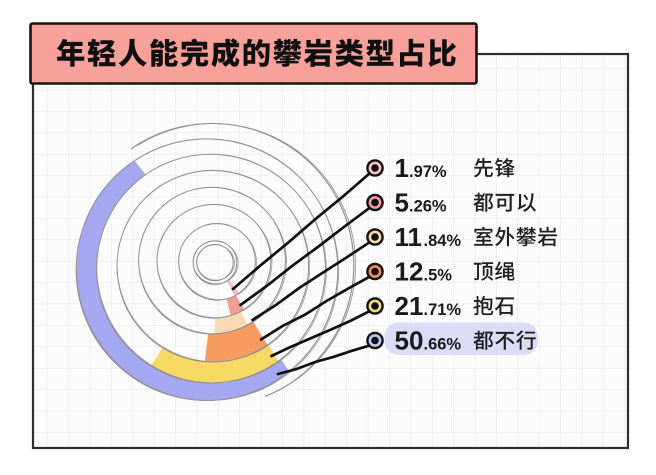 This screenshot has height=475, width=656. I want to click on svg-text: 12, so click(409, 272).